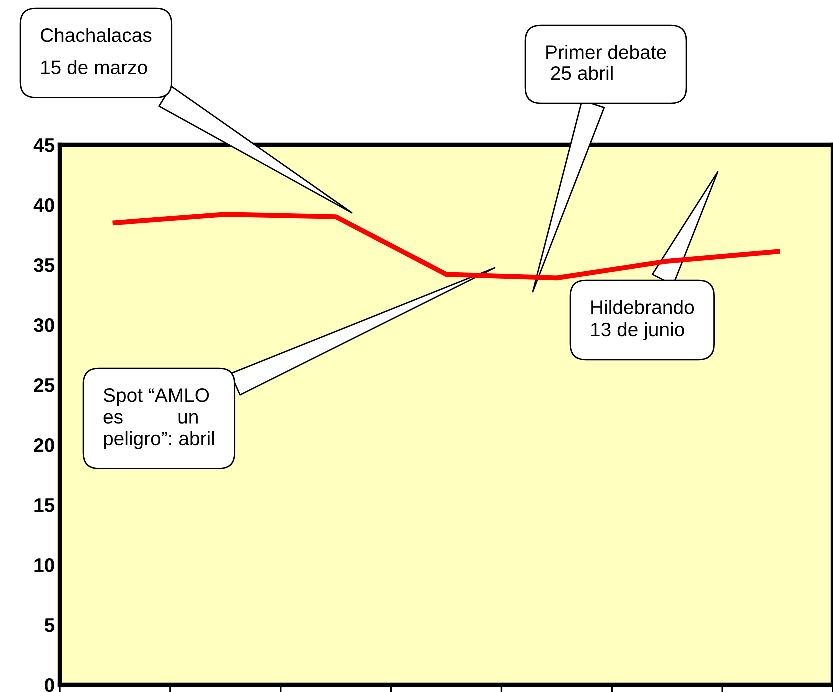 Image resolution: width=833 pixels, height=692 pixels. Describe the element at coordinates (44, 505) in the screenshot. I see `y-tick-label: 15` at that location.